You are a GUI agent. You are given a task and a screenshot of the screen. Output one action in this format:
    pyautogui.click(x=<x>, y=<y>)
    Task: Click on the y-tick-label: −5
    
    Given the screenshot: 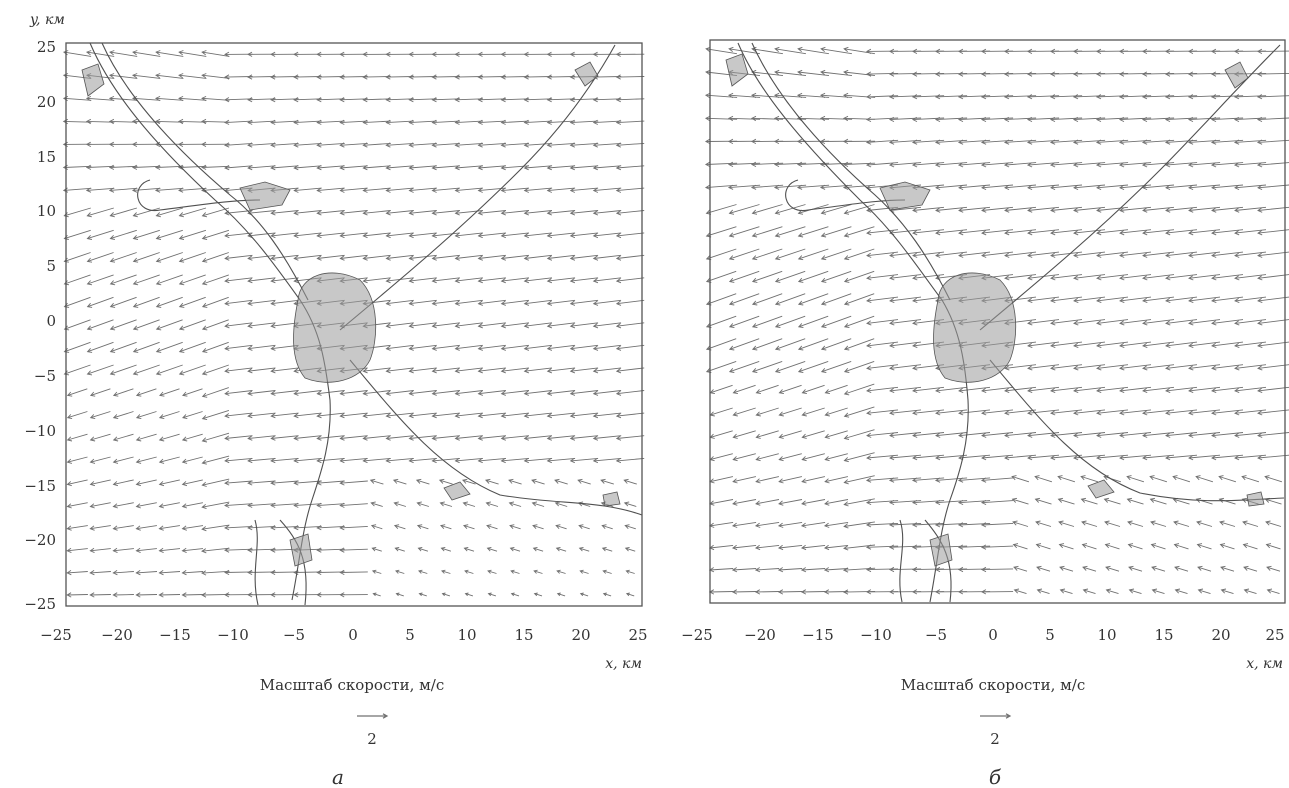 What is the action you would take?
    pyautogui.click(x=45, y=376)
    